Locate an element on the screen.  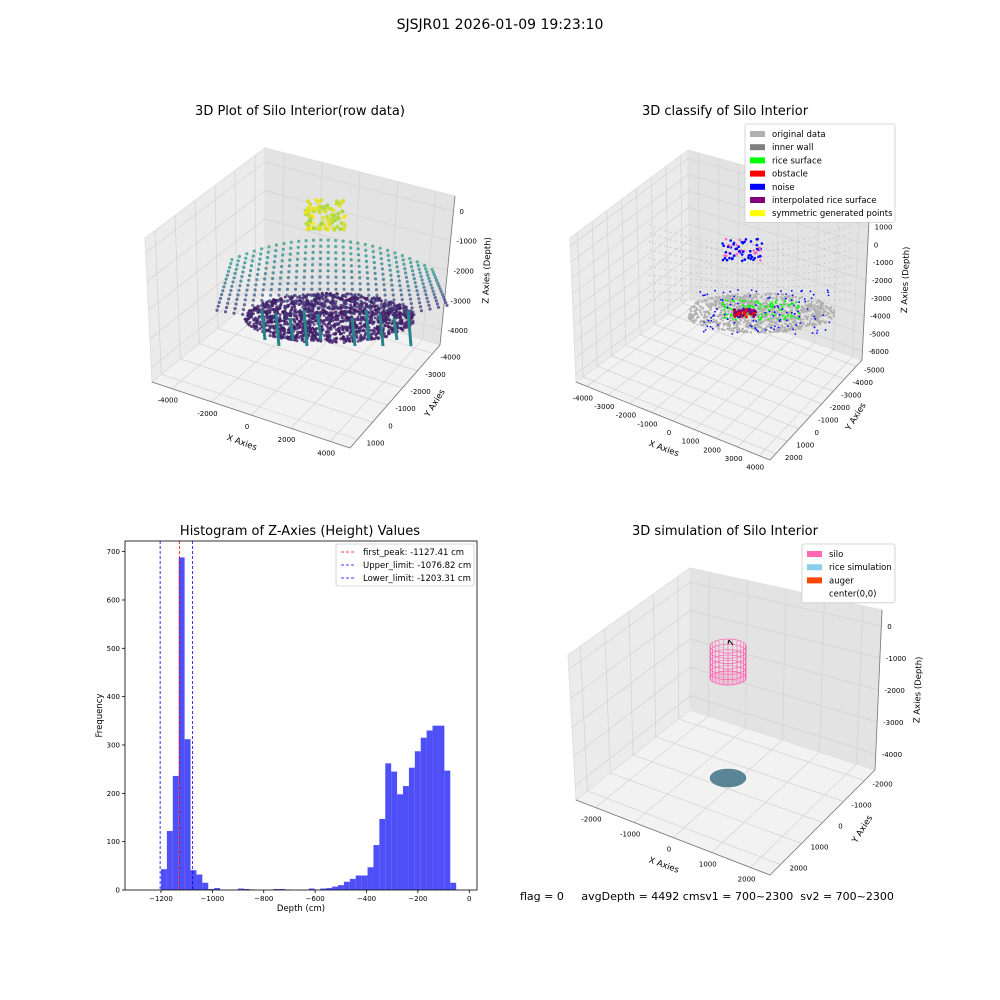
plot2-ytick-label: -3000 is located at coordinates (851, 395).